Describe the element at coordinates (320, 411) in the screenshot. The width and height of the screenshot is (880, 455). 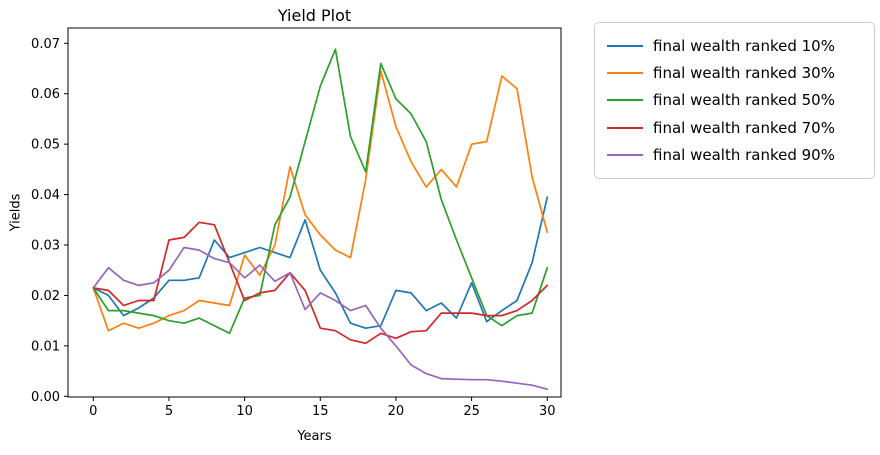
I see `x-tick-label: 15` at that location.